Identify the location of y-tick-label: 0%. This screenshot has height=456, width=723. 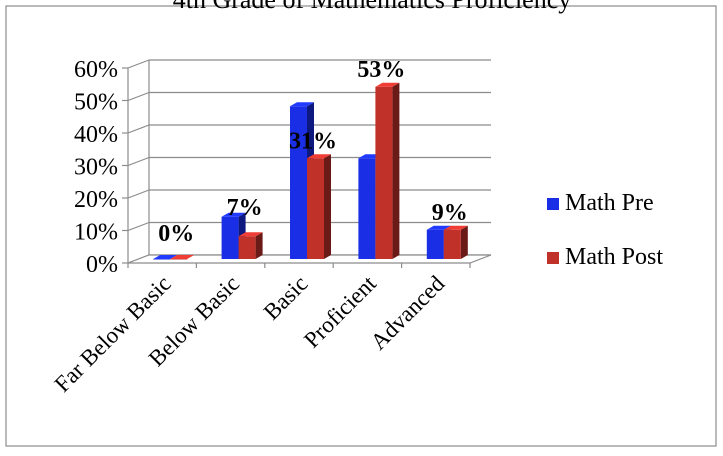
(102, 265).